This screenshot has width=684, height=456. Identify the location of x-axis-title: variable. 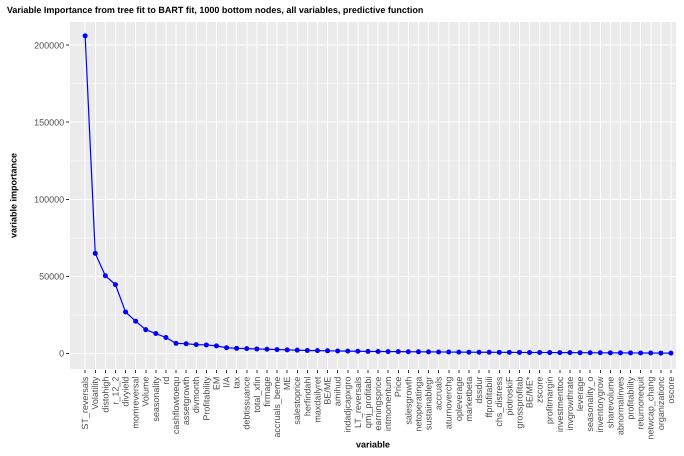
(373, 444).